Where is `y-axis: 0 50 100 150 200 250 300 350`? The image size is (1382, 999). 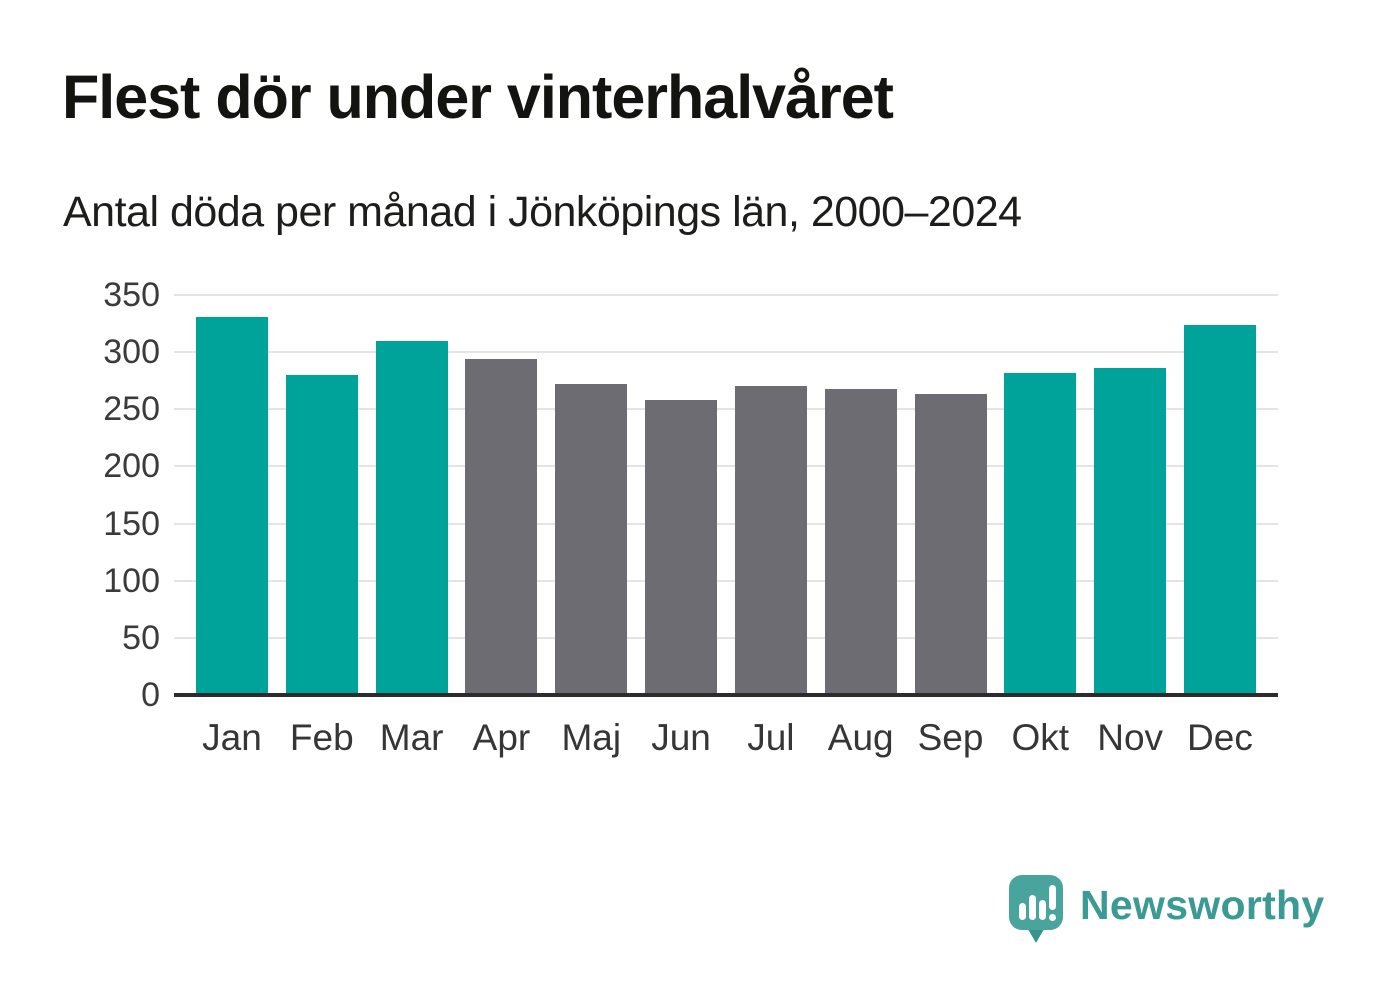 y-axis: 0 50 100 150 200 250 300 350 is located at coordinates (80, 495).